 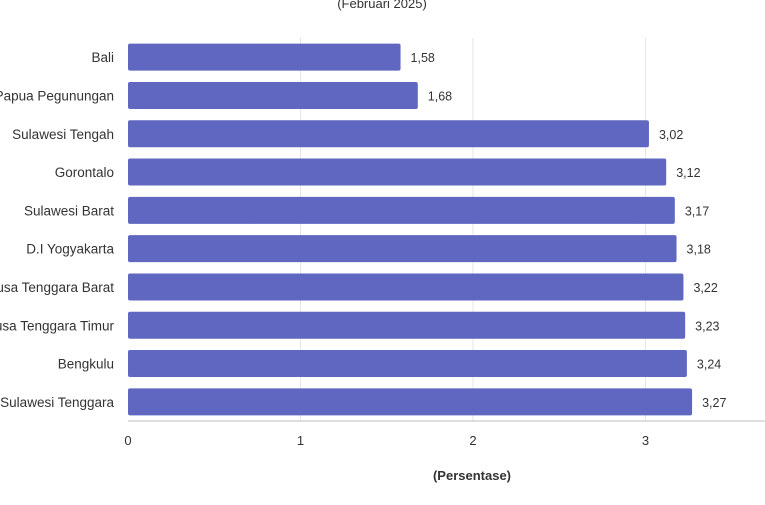 What do you see at coordinates (688, 173) in the screenshot?
I see `data-label: 3,12` at bounding box center [688, 173].